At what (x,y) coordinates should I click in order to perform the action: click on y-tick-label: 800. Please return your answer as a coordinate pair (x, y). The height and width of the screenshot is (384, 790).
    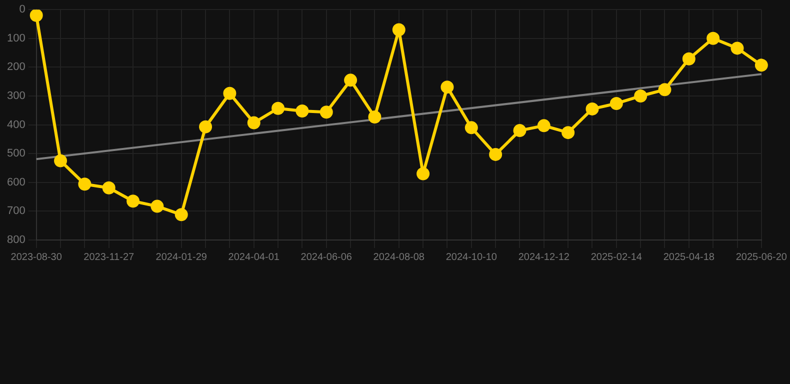
    Looking at the image, I should click on (16, 240).